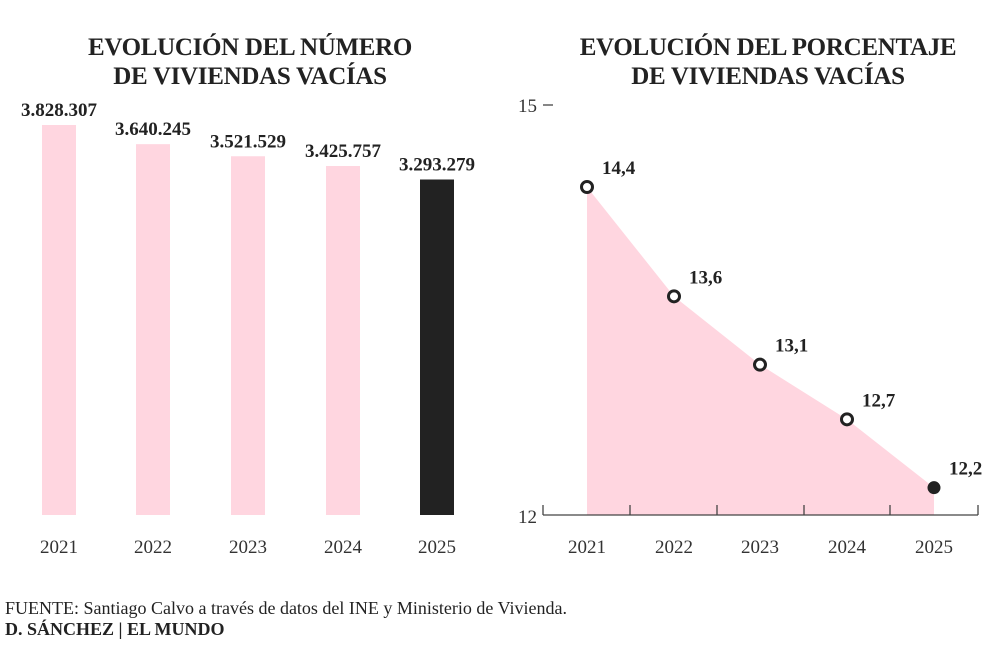 The image size is (990, 655). Describe the element at coordinates (847, 547) in the screenshot. I see `area-x-tick-label: 2024` at that location.